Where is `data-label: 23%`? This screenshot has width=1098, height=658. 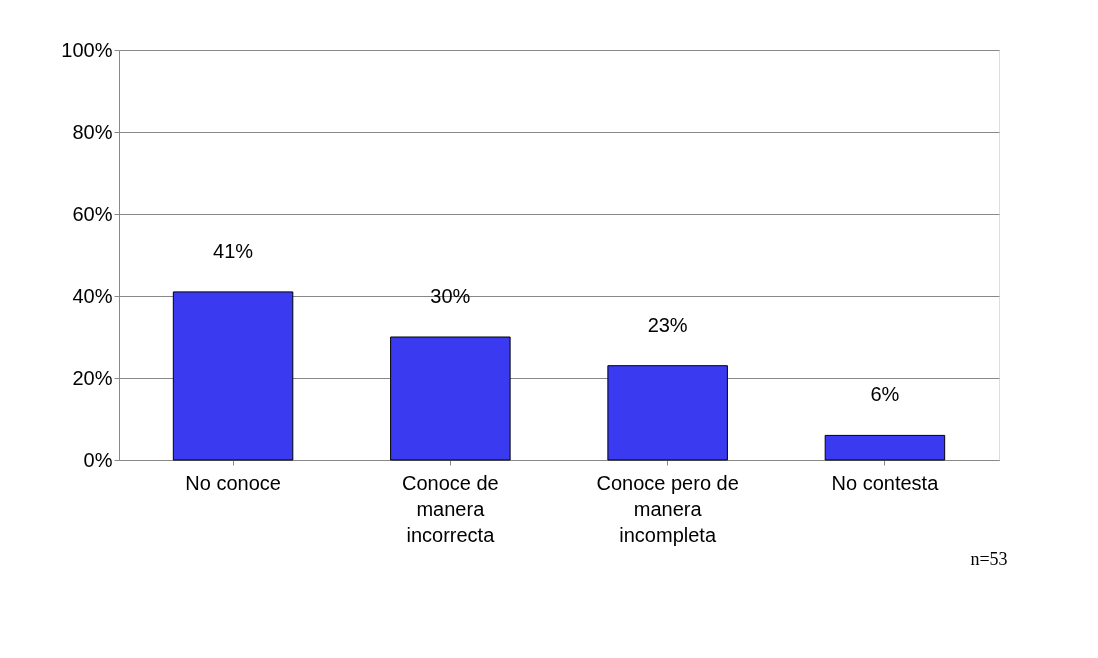 data-label: 23% is located at coordinates (667, 324).